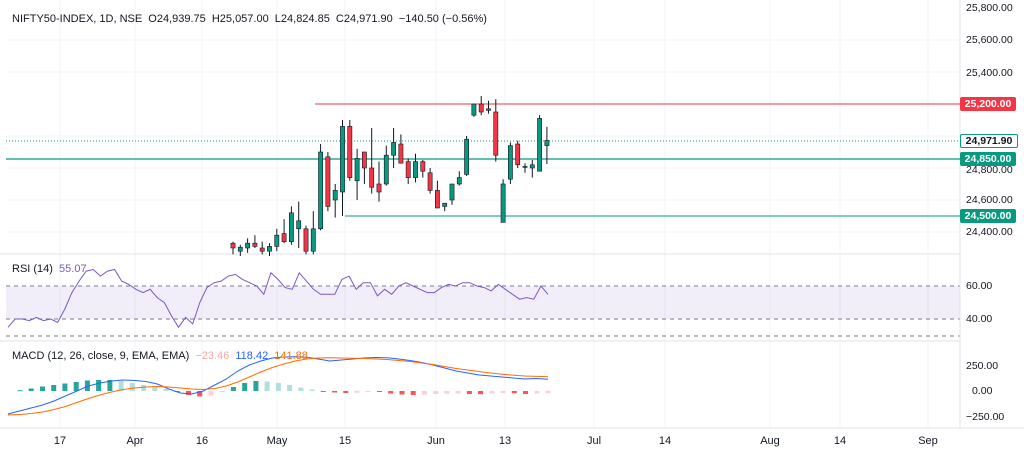 This screenshot has height=460, width=1024. Describe the element at coordinates (989, 141) in the screenshot. I see `last-price-tag: 24,971.90` at that location.